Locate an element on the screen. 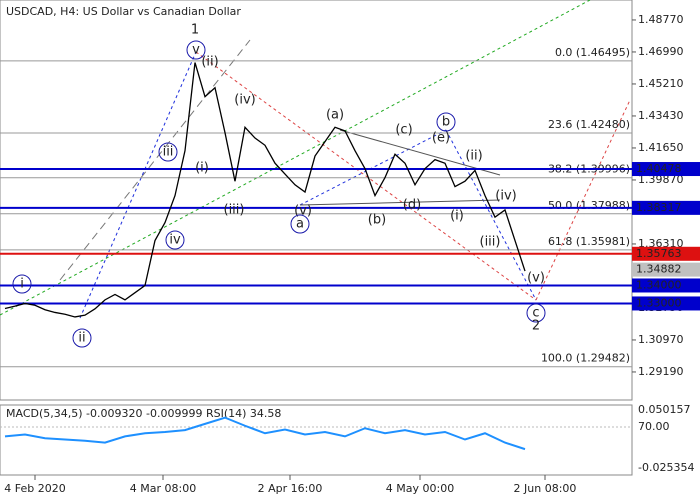 The image size is (700, 500). fib-label: 50.0 (1.37988) is located at coordinates (589, 205).